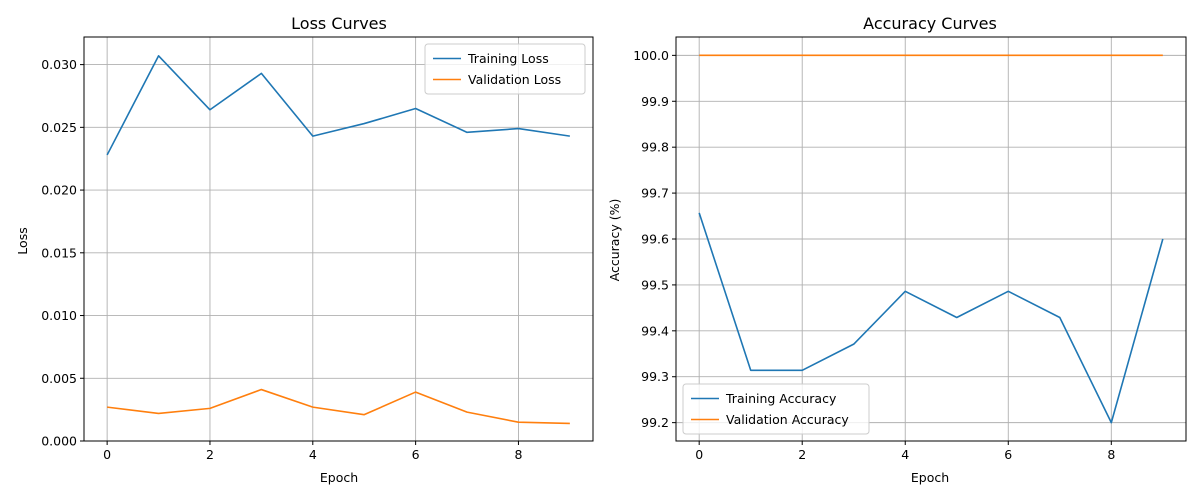  What do you see at coordinates (655, 101) in the screenshot?
I see `y-tick-label: 99.9` at bounding box center [655, 101].